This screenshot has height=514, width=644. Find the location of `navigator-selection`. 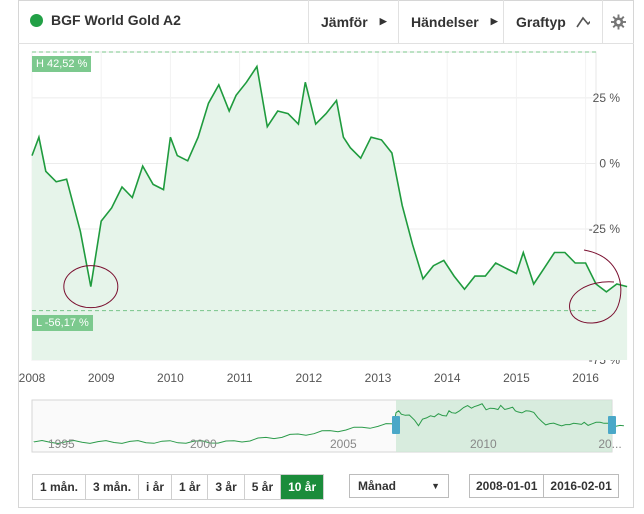

navigator-selection is located at coordinates (504, 426).